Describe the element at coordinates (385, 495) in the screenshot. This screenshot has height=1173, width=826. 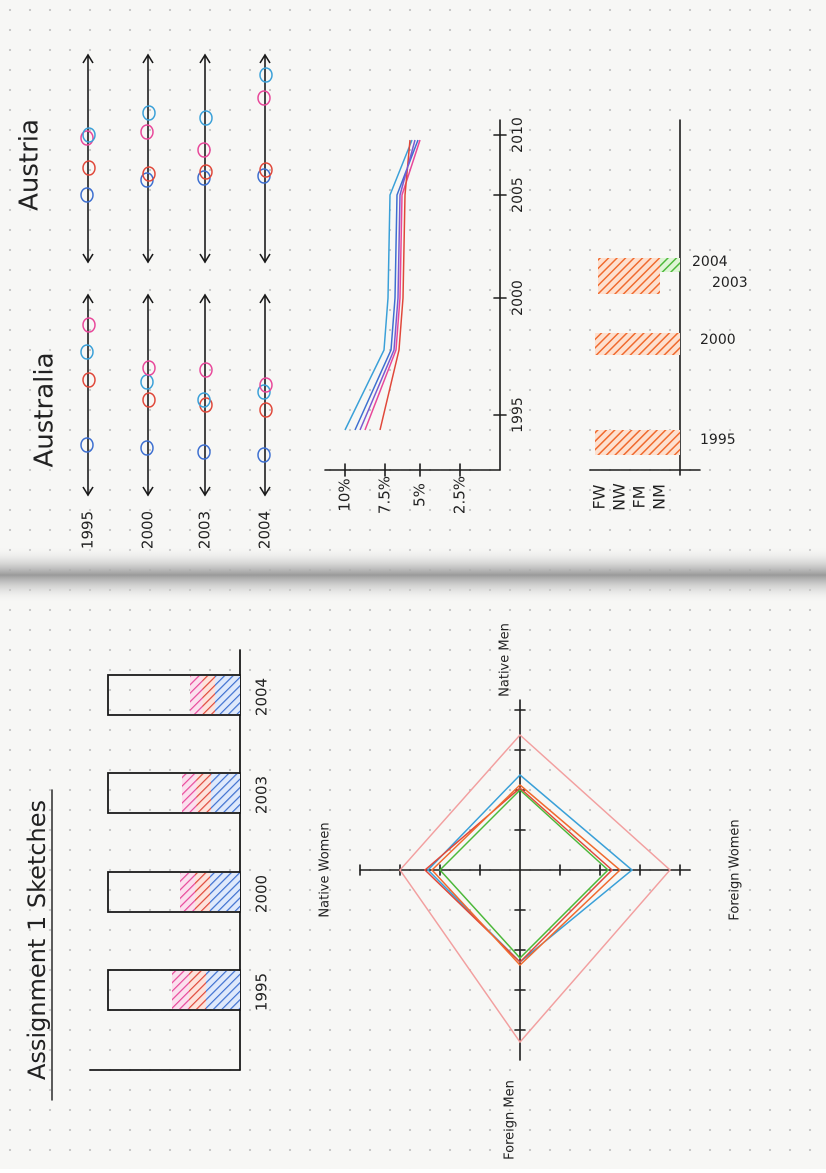
I see `y-tick-label: 7.5%` at that location.